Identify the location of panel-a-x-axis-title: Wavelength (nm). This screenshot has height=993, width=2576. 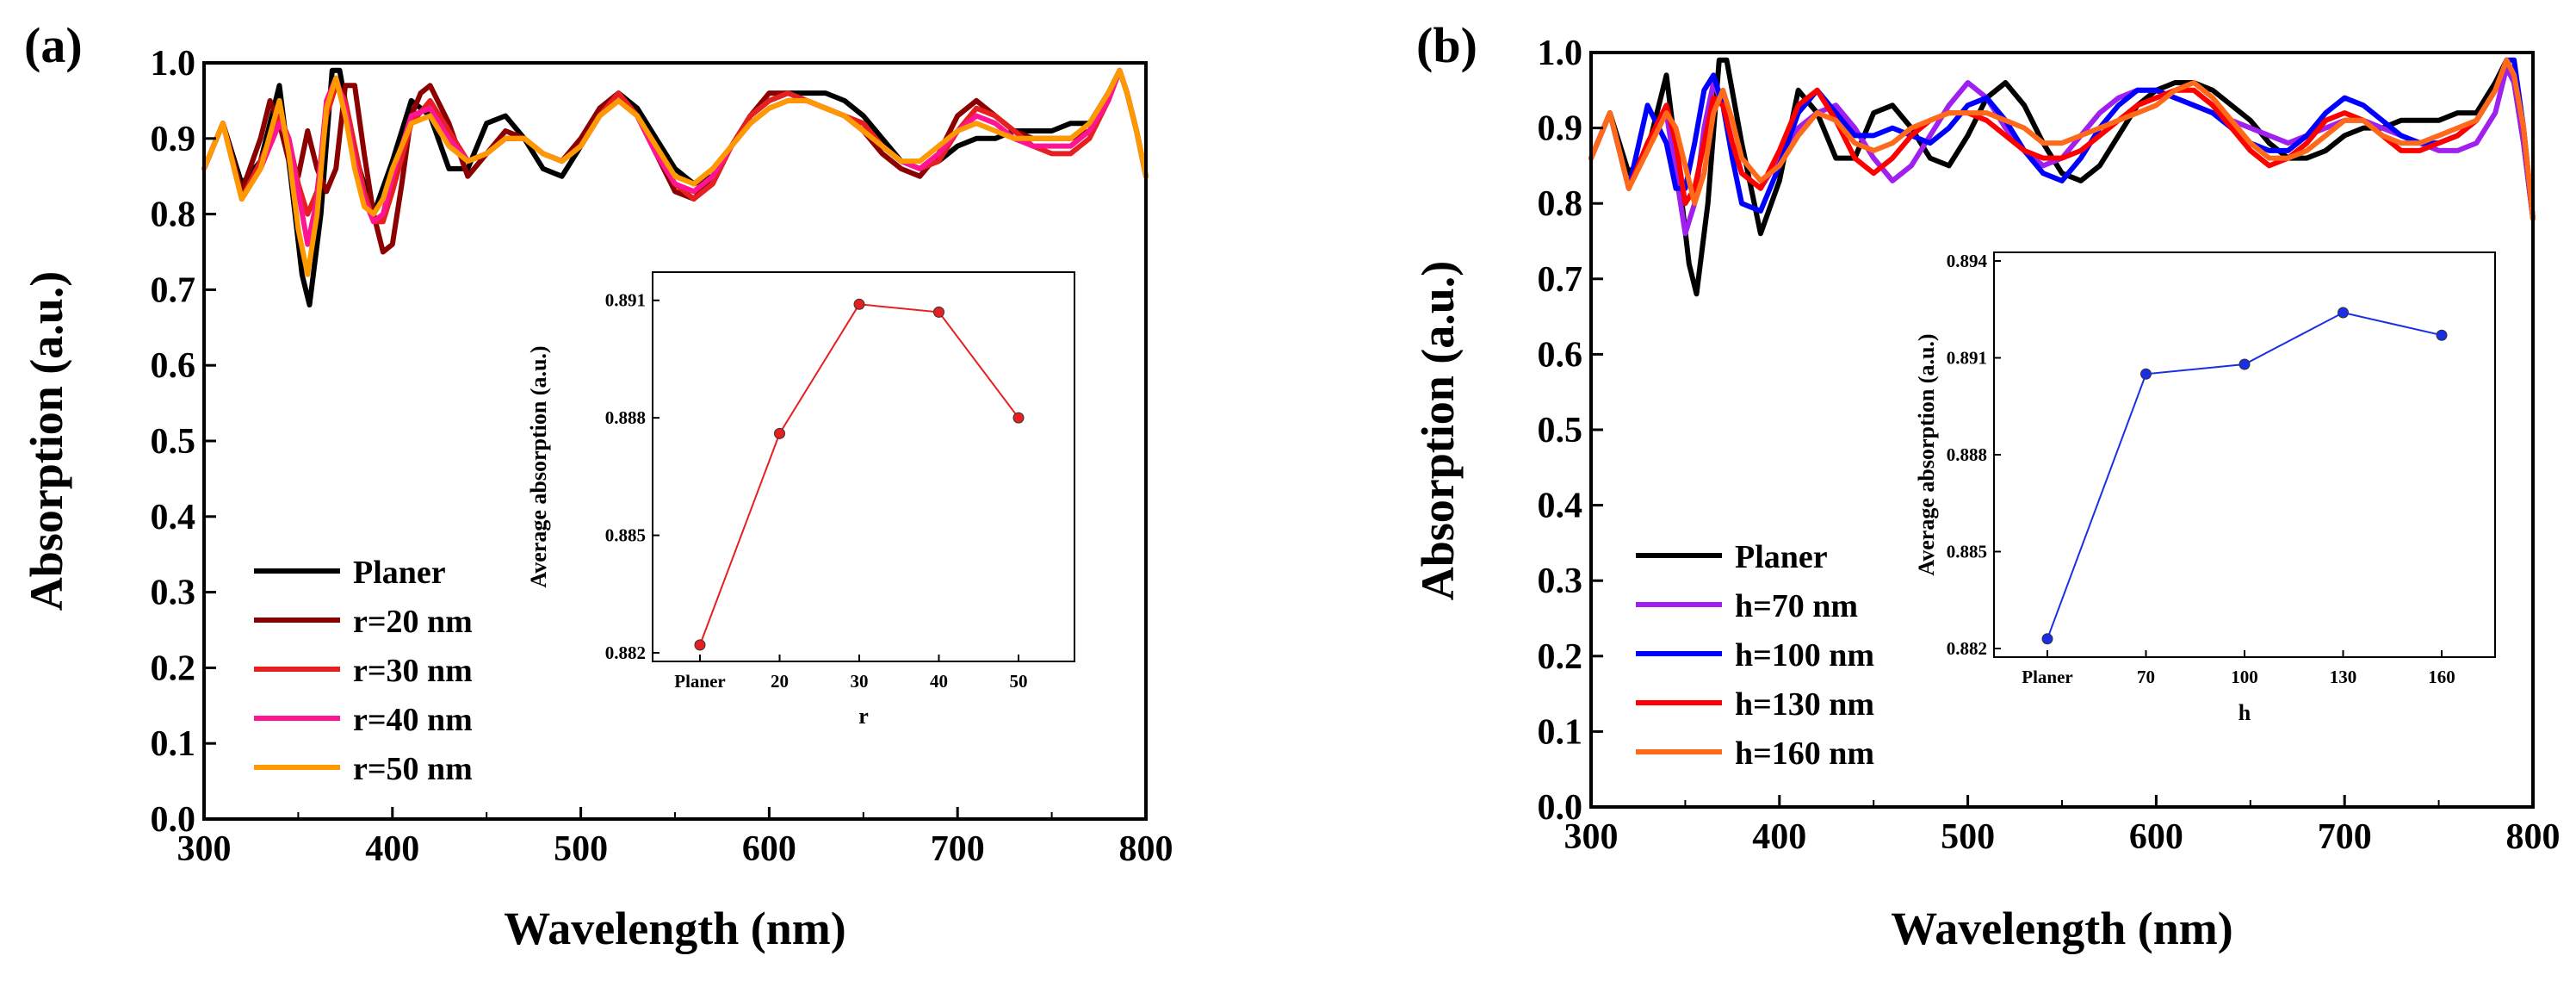
(675, 928).